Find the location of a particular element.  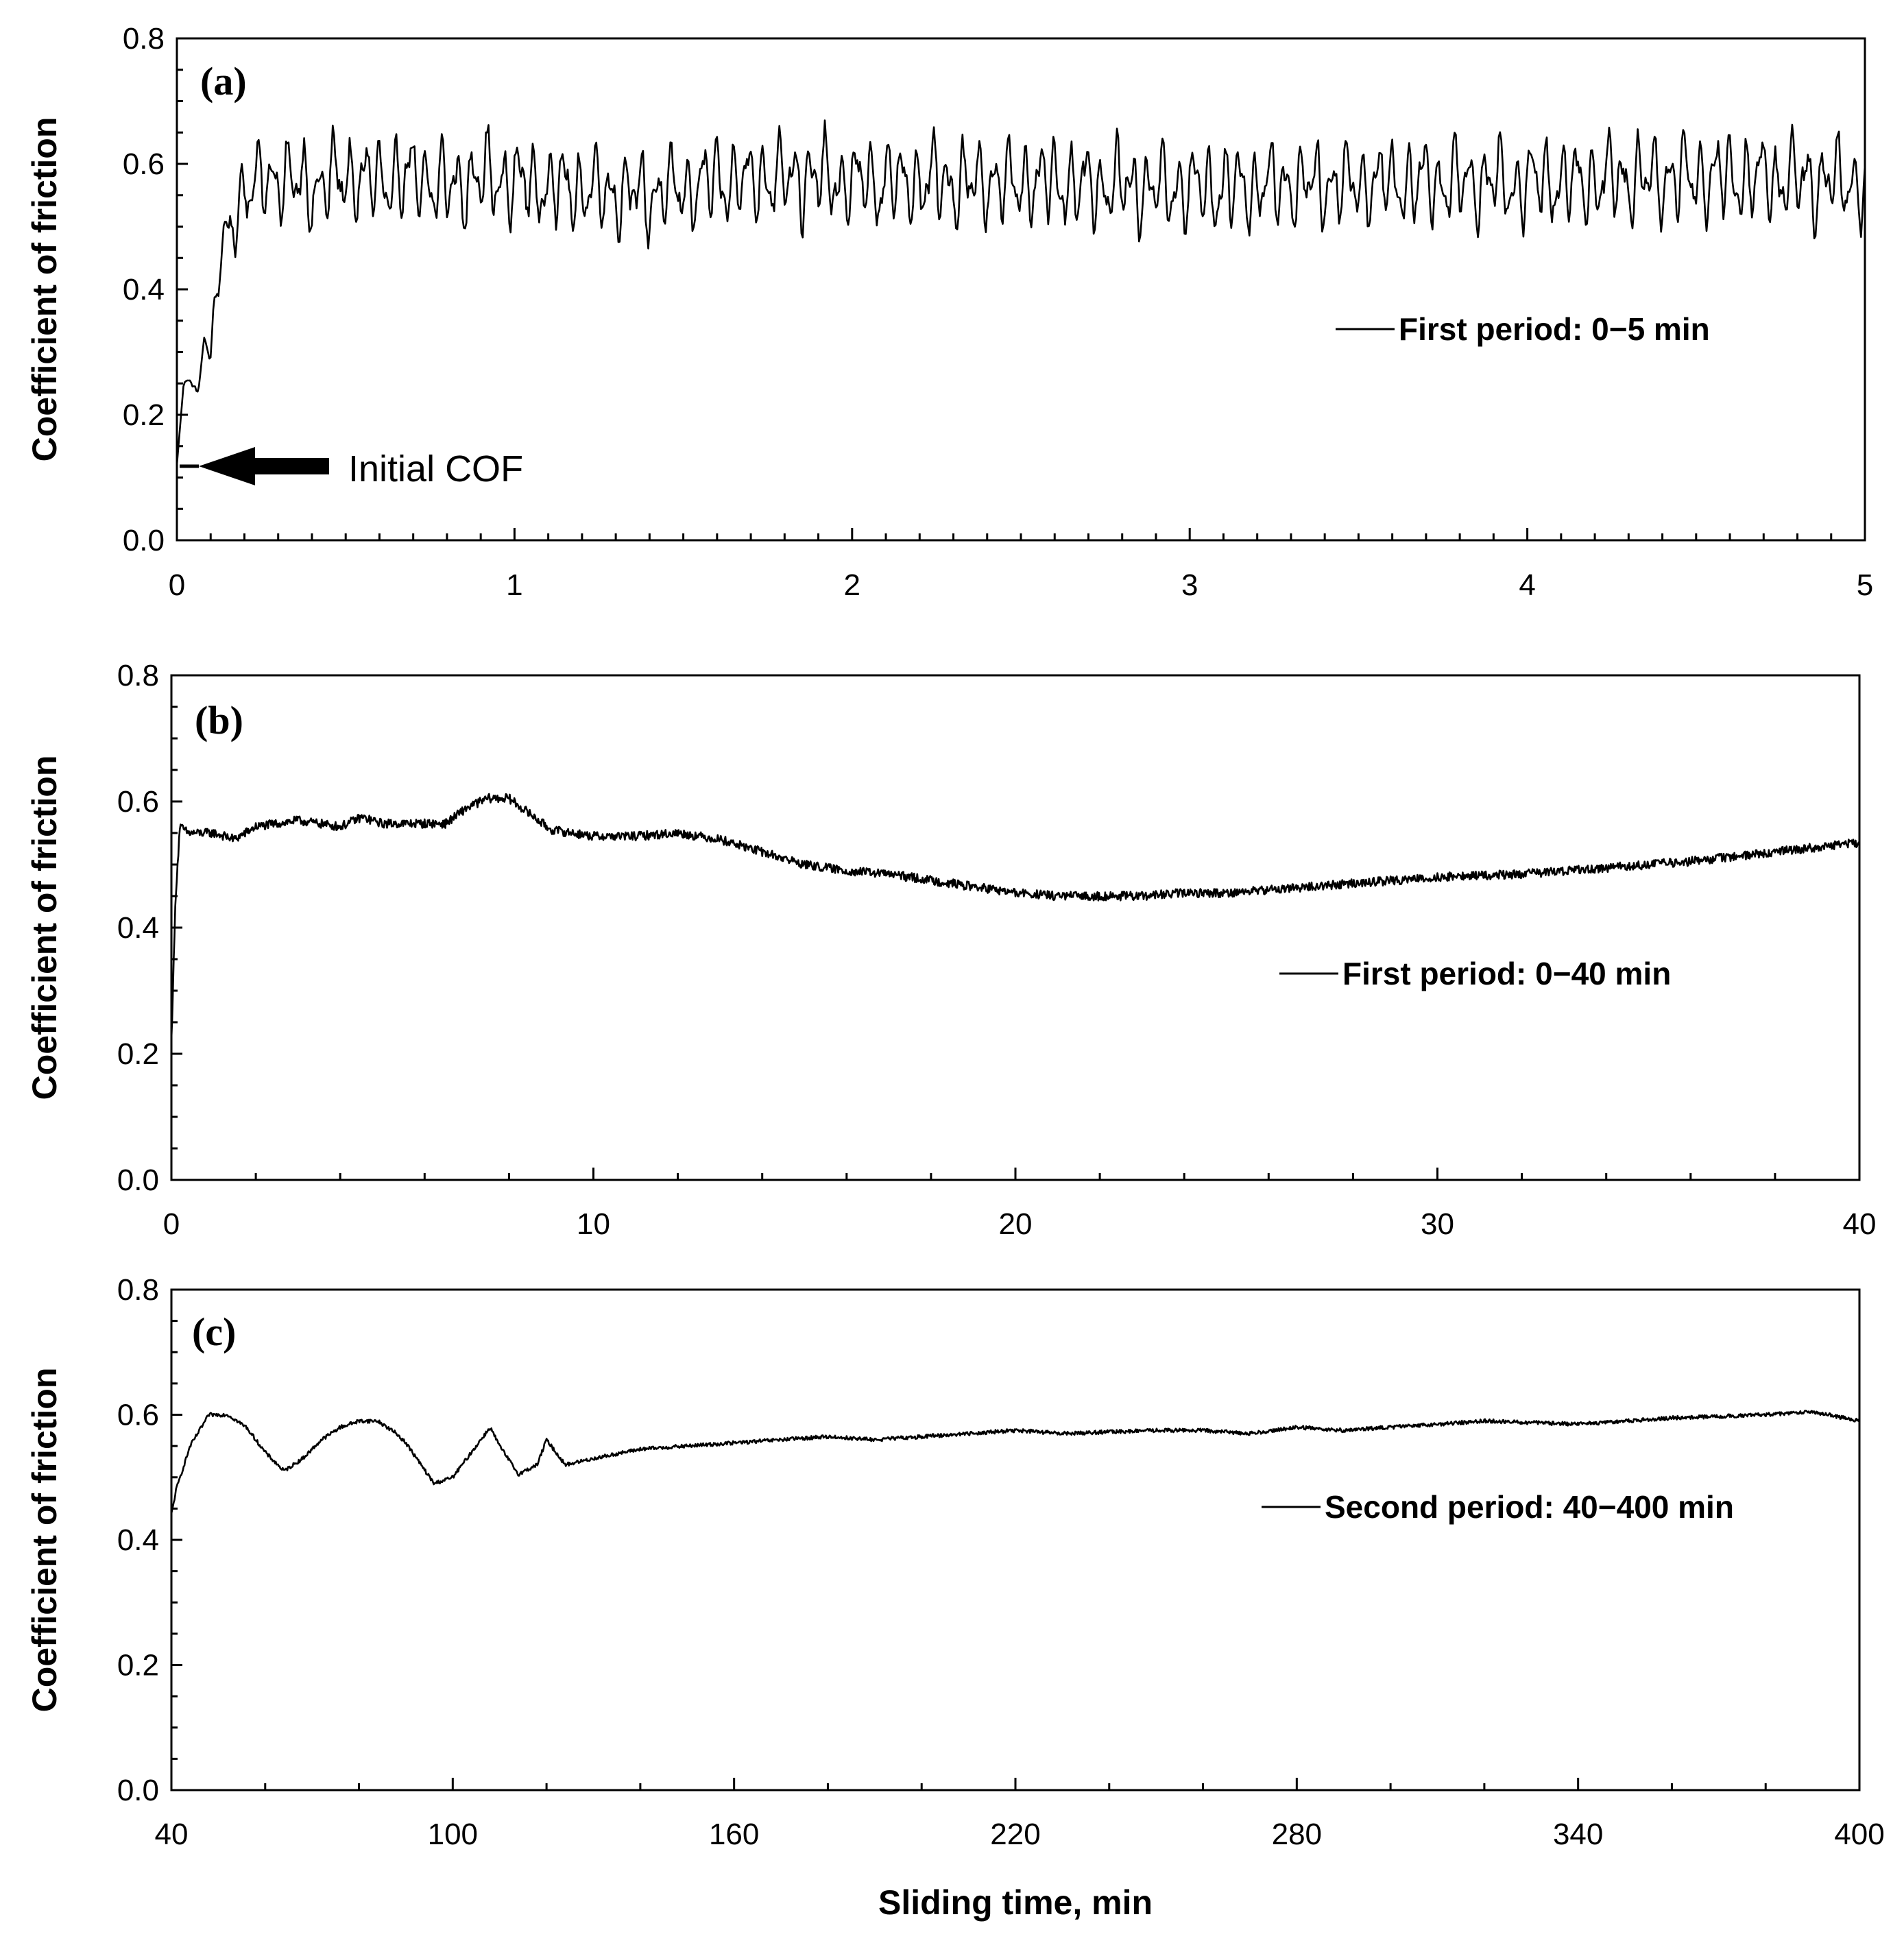

initial-cof-arrow is located at coordinates (254, 466).